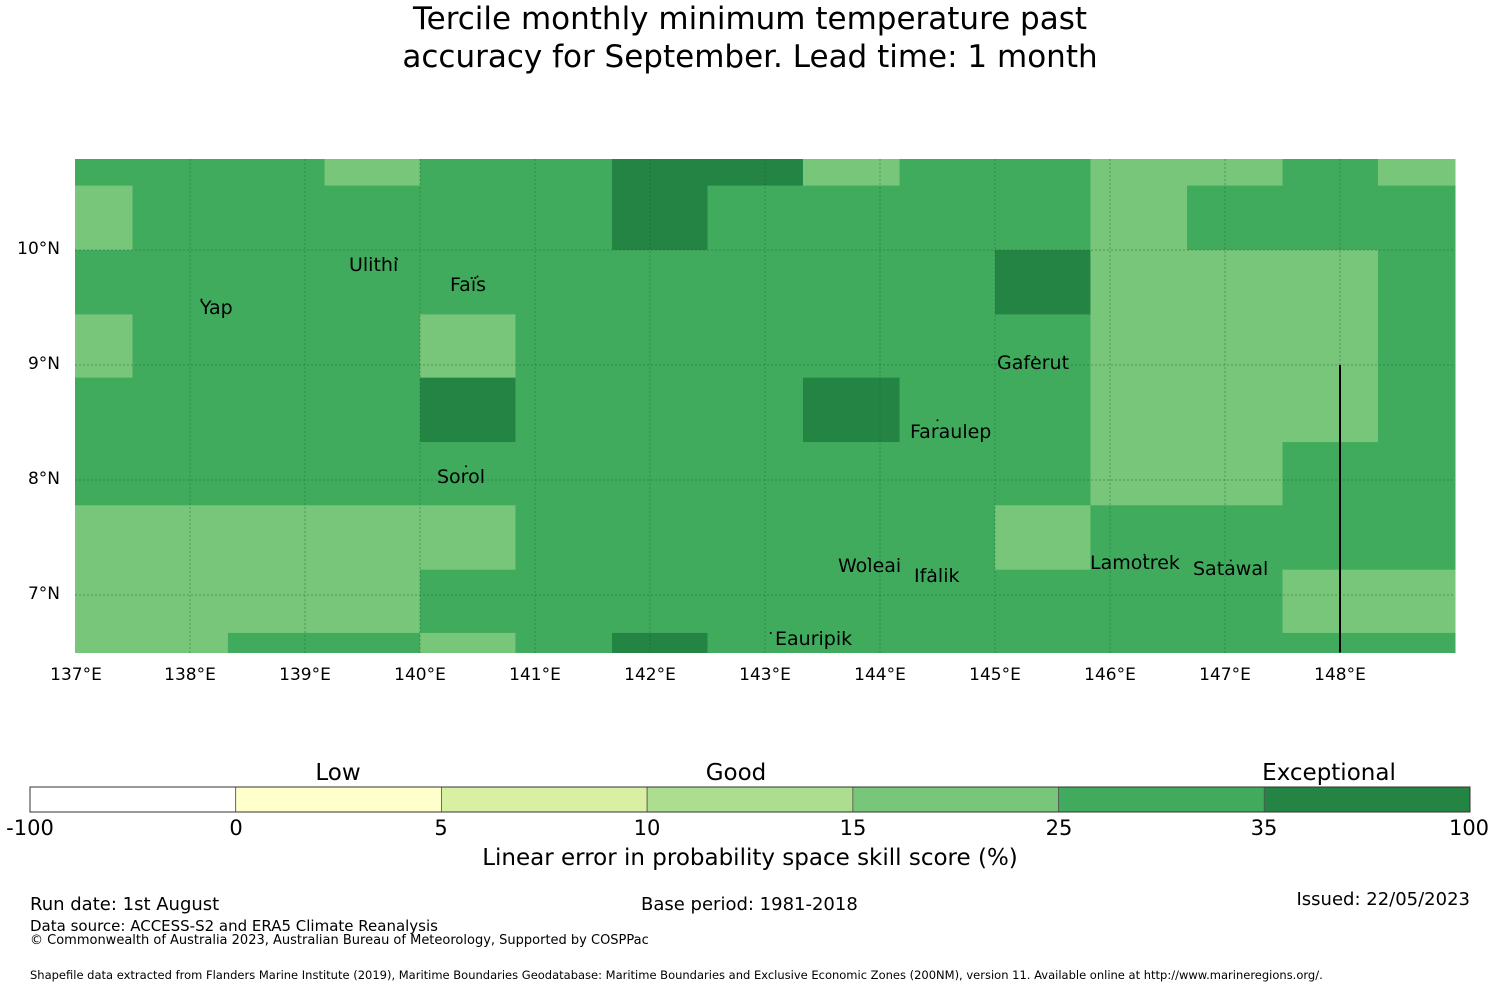  What do you see at coordinates (1383, 899) in the screenshot?
I see `issued-date: Issued: 22/05/2023` at bounding box center [1383, 899].